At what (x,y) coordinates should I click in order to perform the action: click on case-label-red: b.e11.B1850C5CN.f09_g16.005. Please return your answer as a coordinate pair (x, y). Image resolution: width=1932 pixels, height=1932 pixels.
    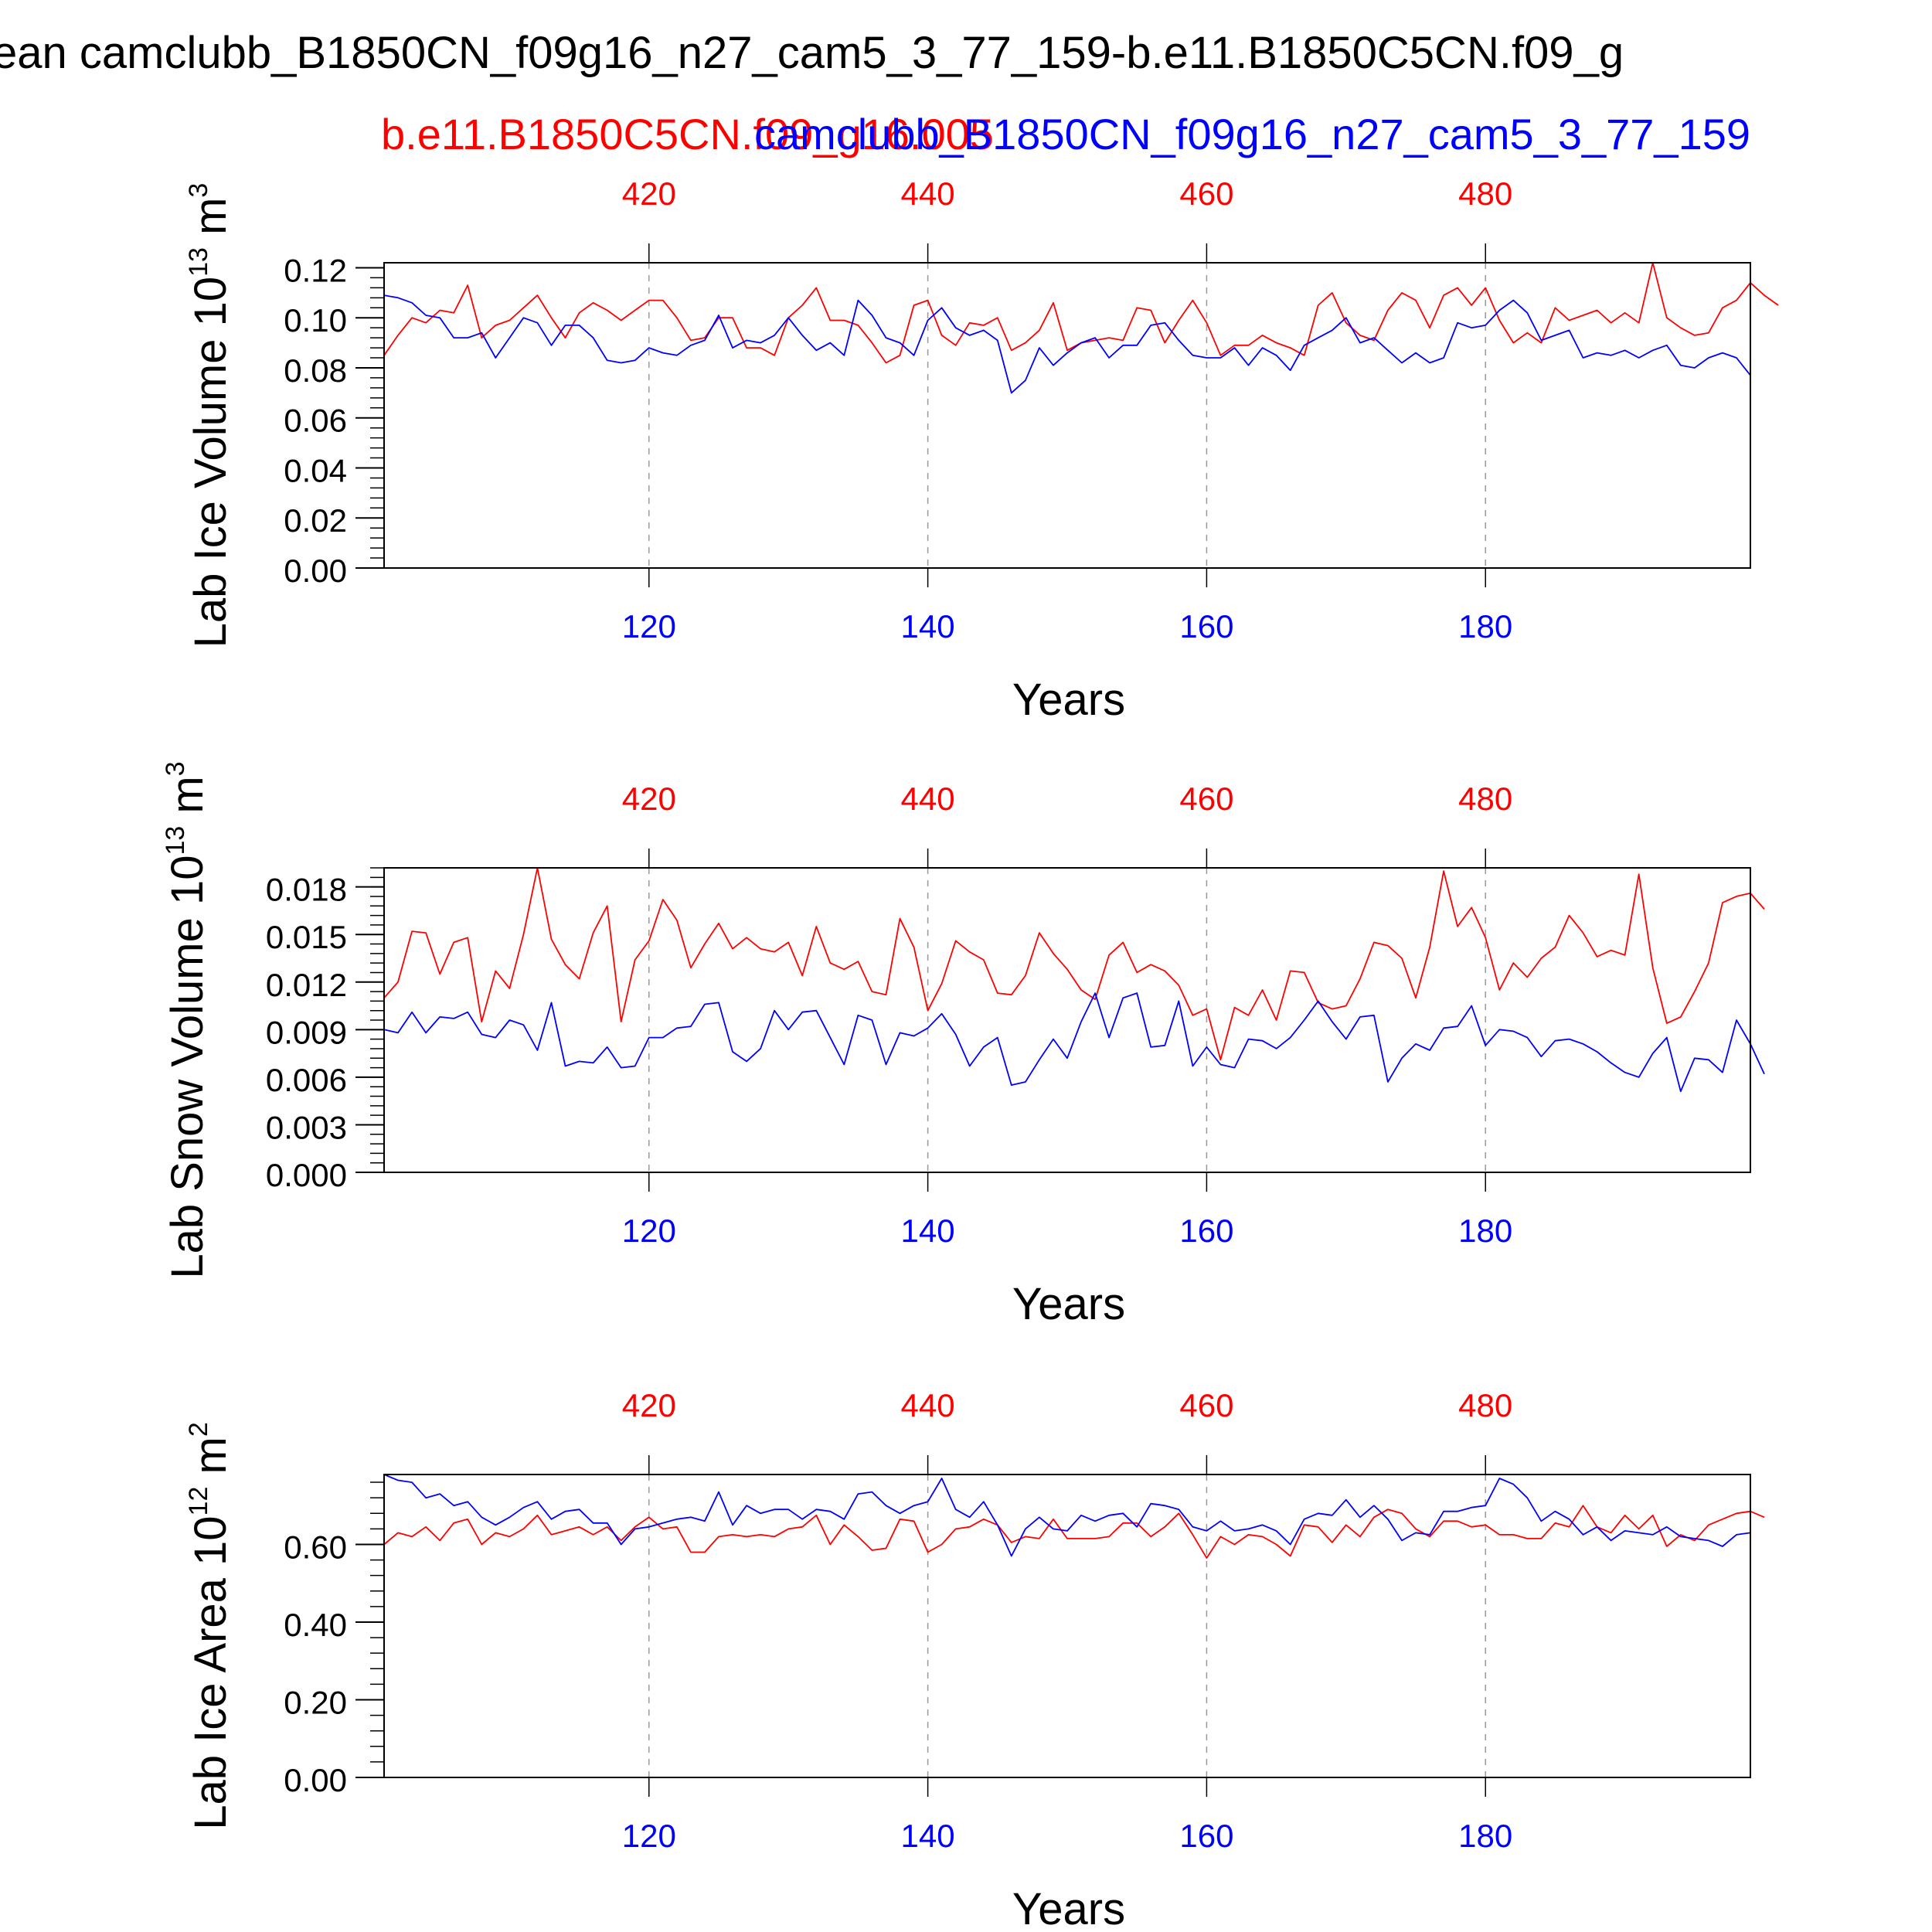
    Looking at the image, I should click on (688, 134).